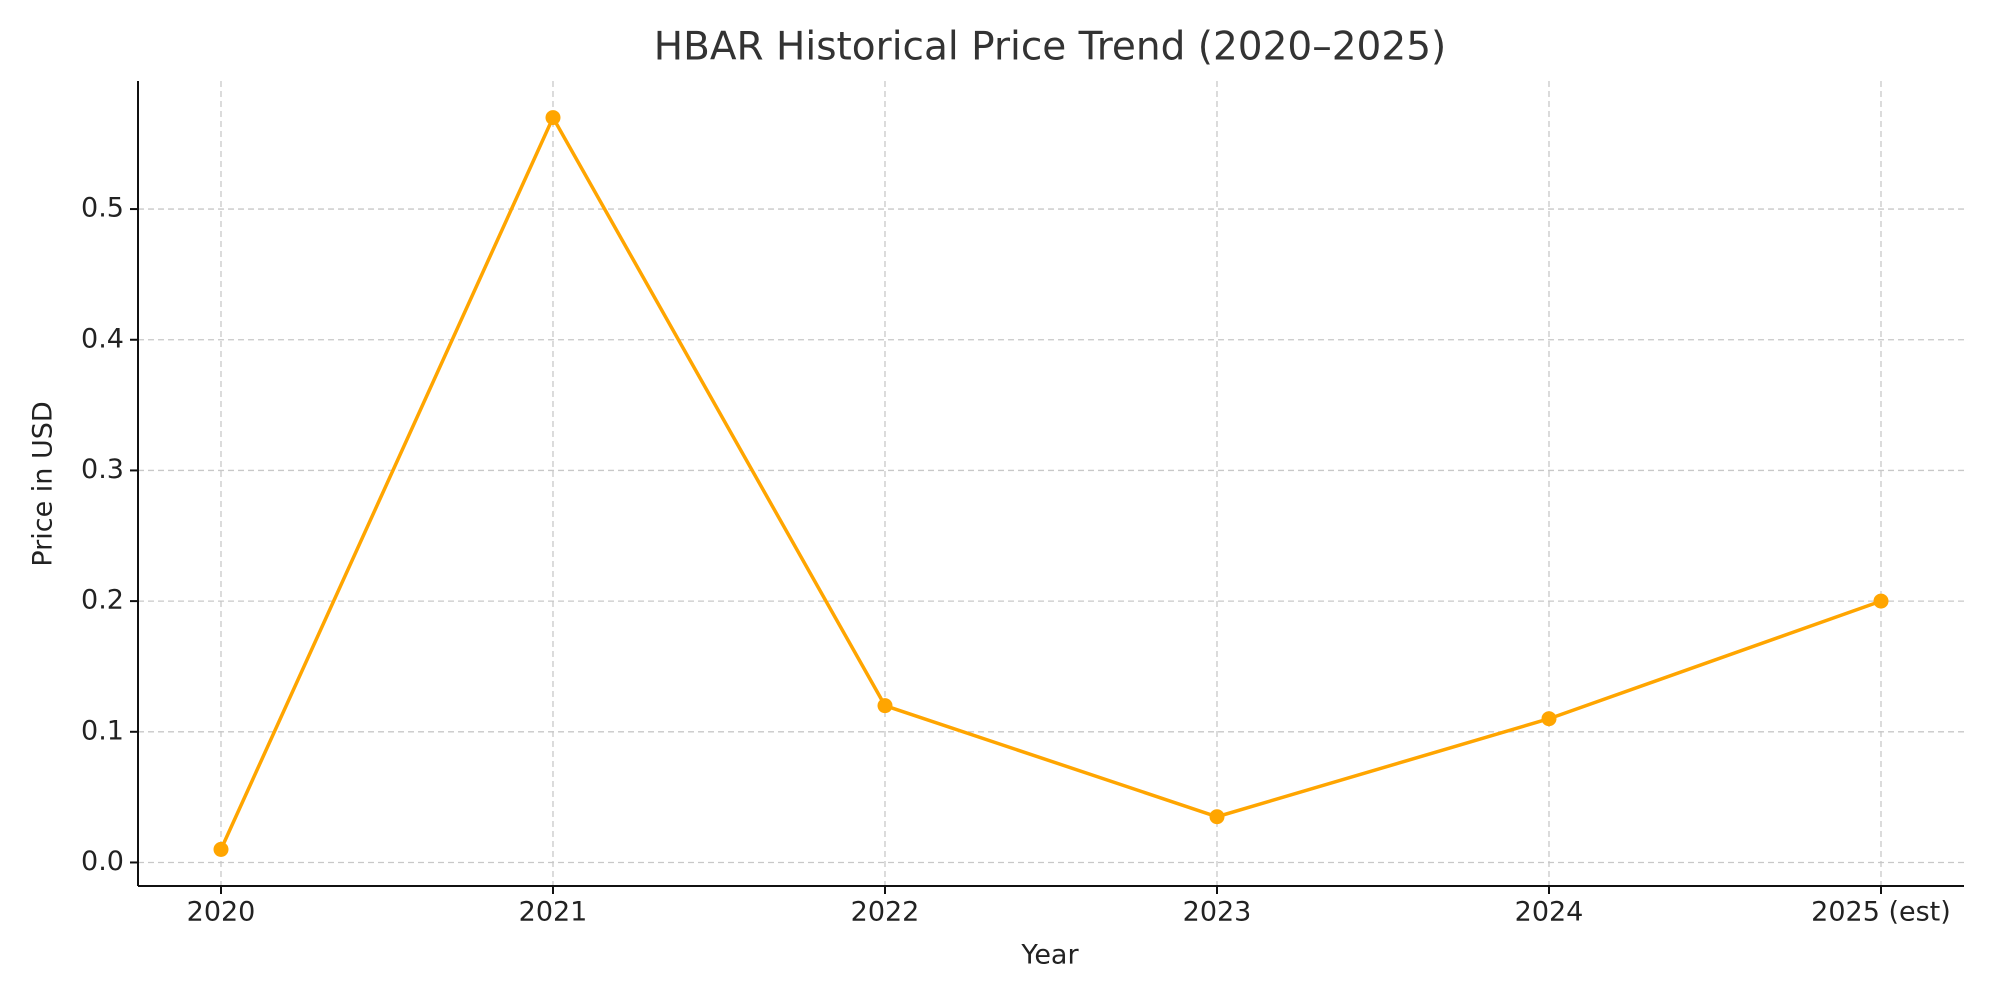 The width and height of the screenshot is (2000, 1000). I want to click on chart-title: HBAR Historical Price Trend (2020–2025), so click(1050, 47).